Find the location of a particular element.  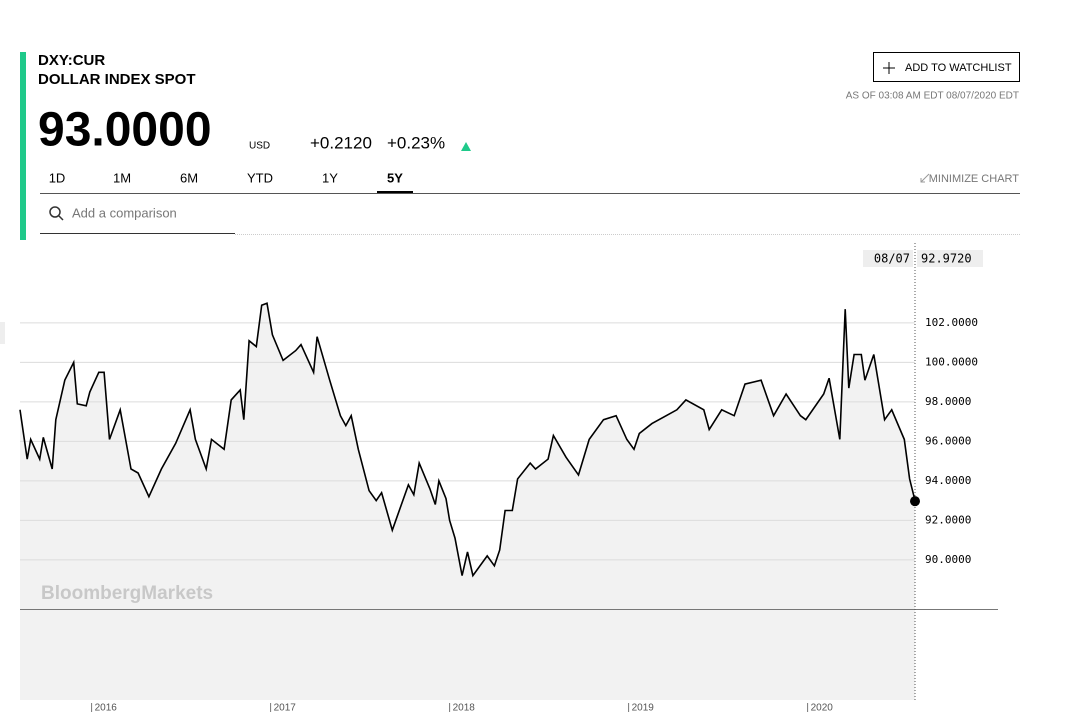

y-tick-label: 102.0000 is located at coordinates (951, 322).